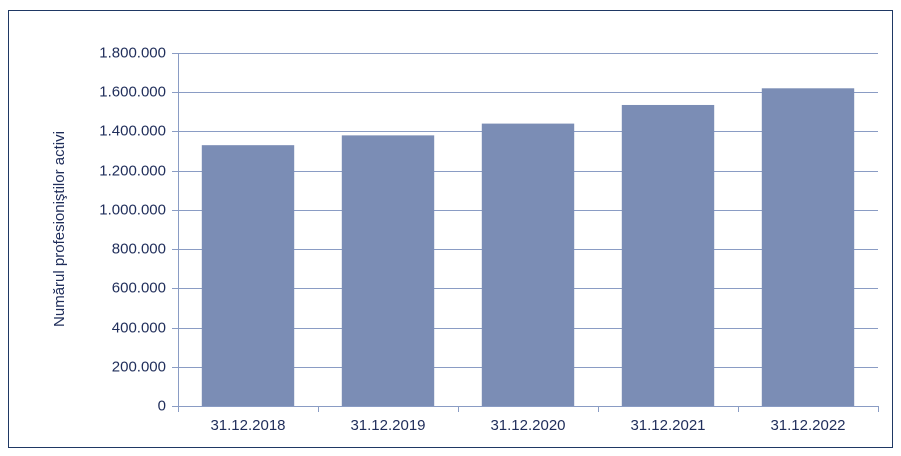 Image resolution: width=901 pixels, height=456 pixels. I want to click on y-tick-label: 600.000, so click(139, 287).